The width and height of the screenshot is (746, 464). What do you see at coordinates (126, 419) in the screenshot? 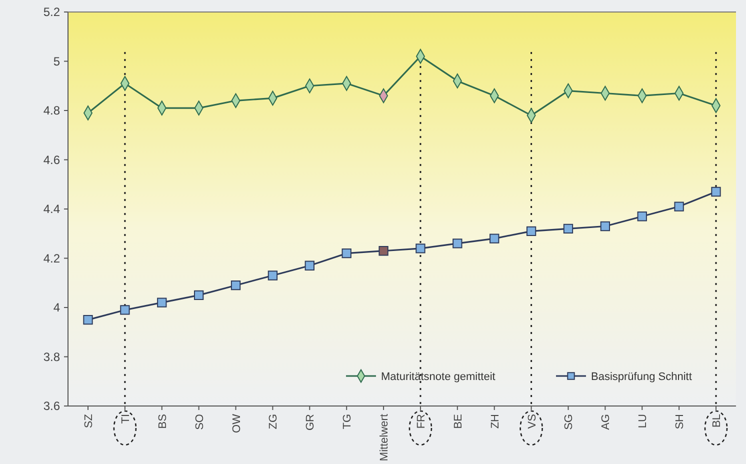
I see `x-tick-label: TI` at bounding box center [126, 419].